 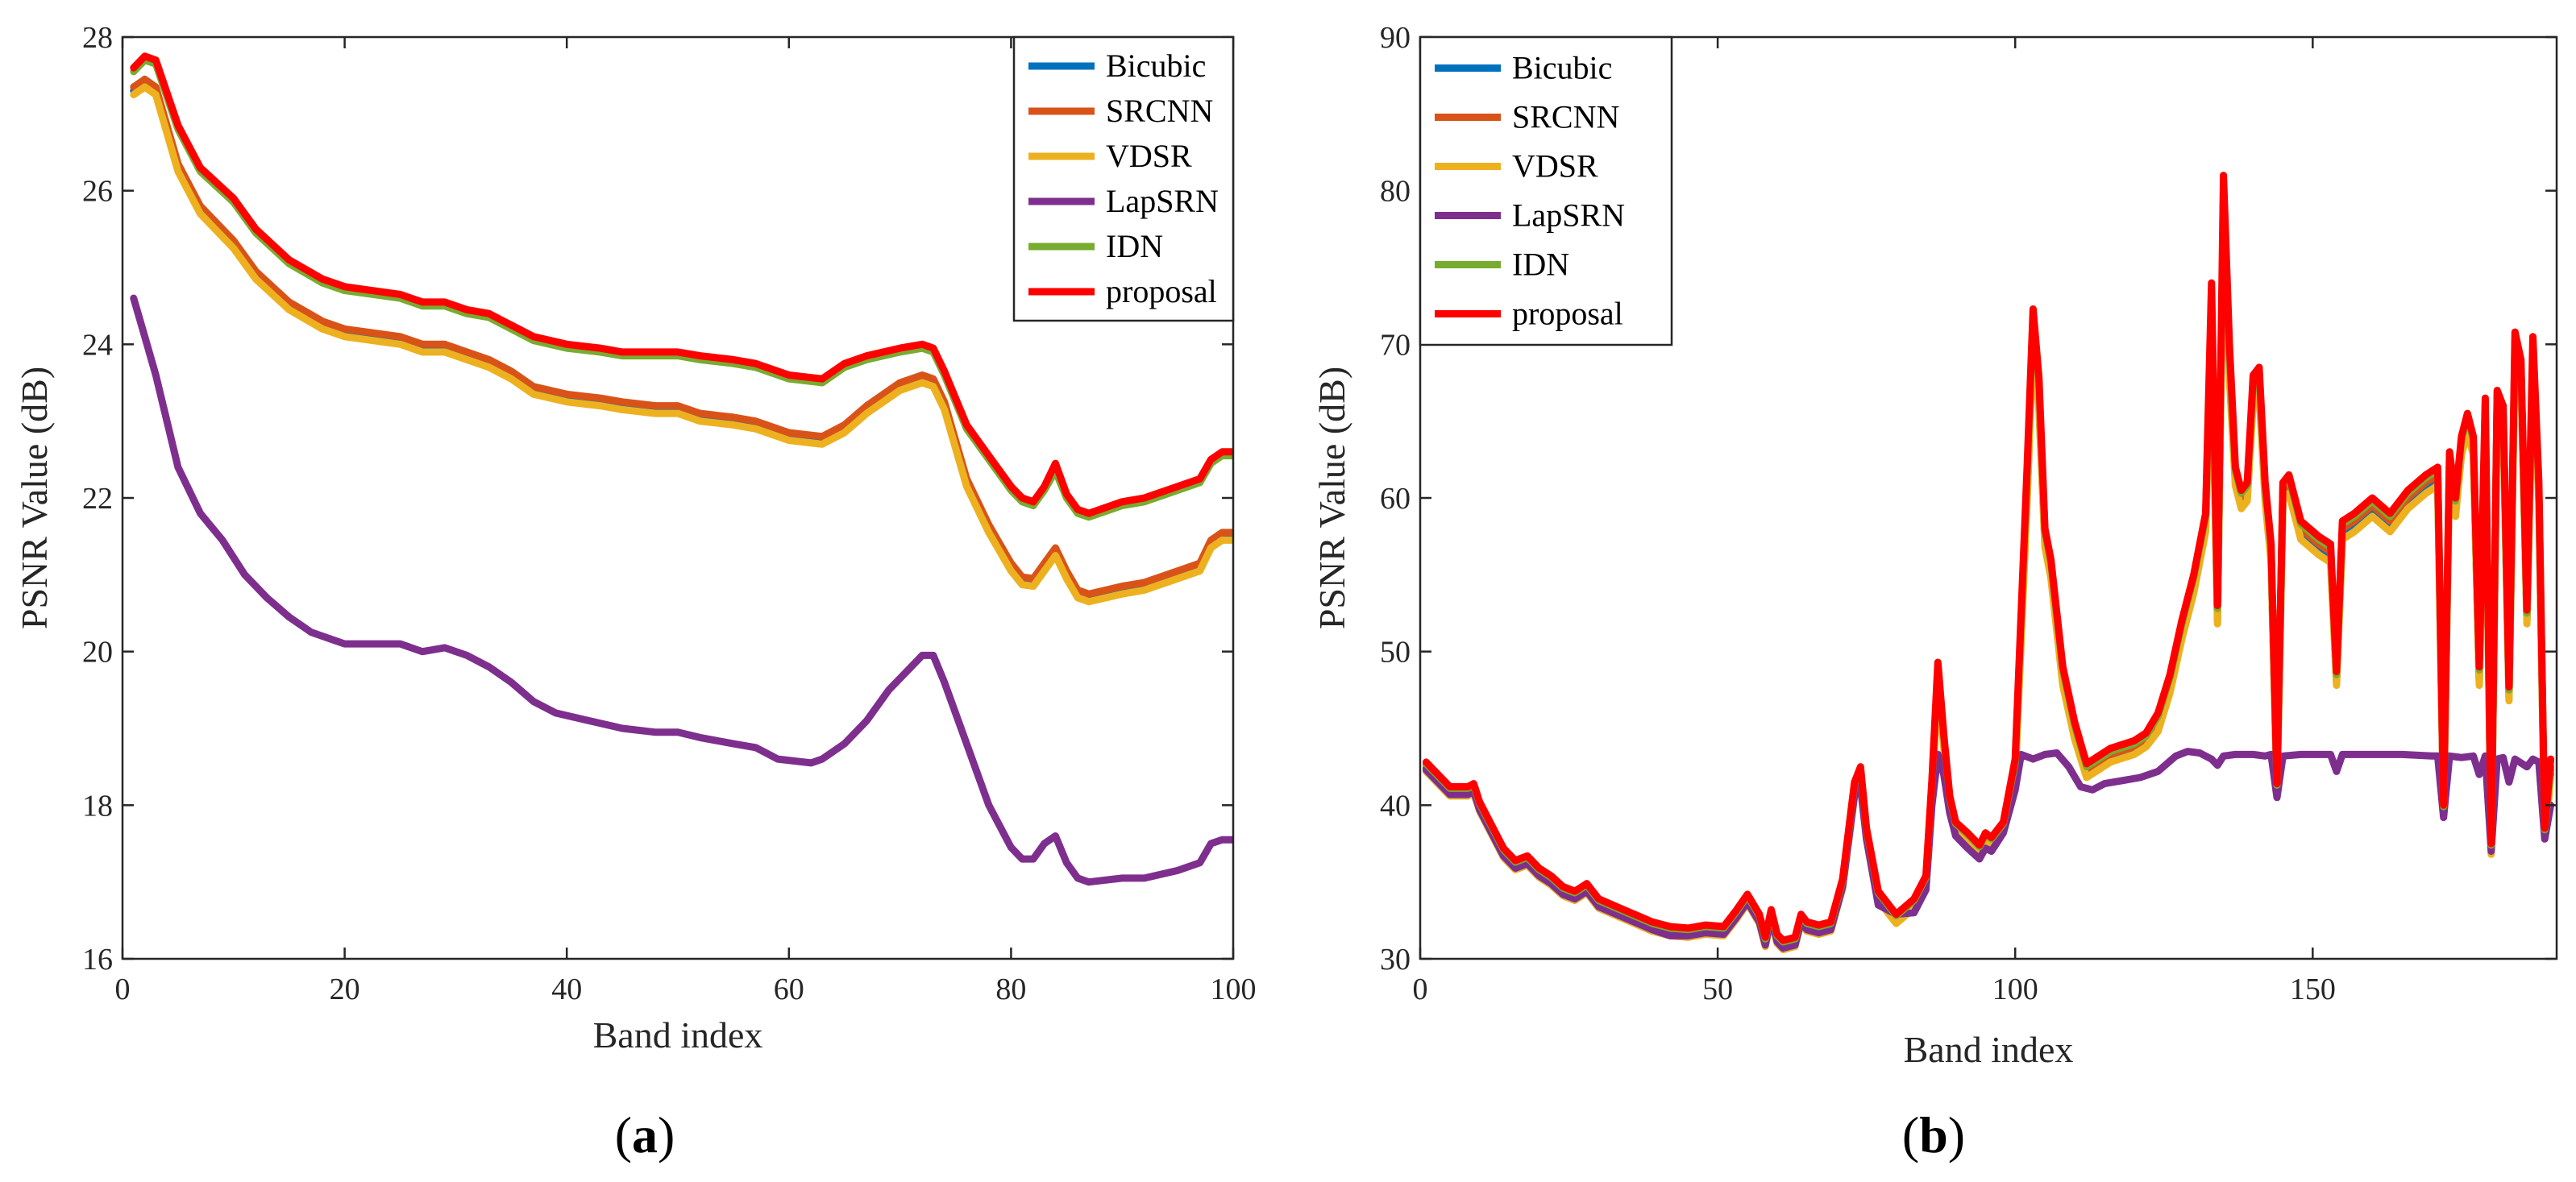 I want to click on panel-a-x-tick-label: 100, so click(x=1234, y=989).